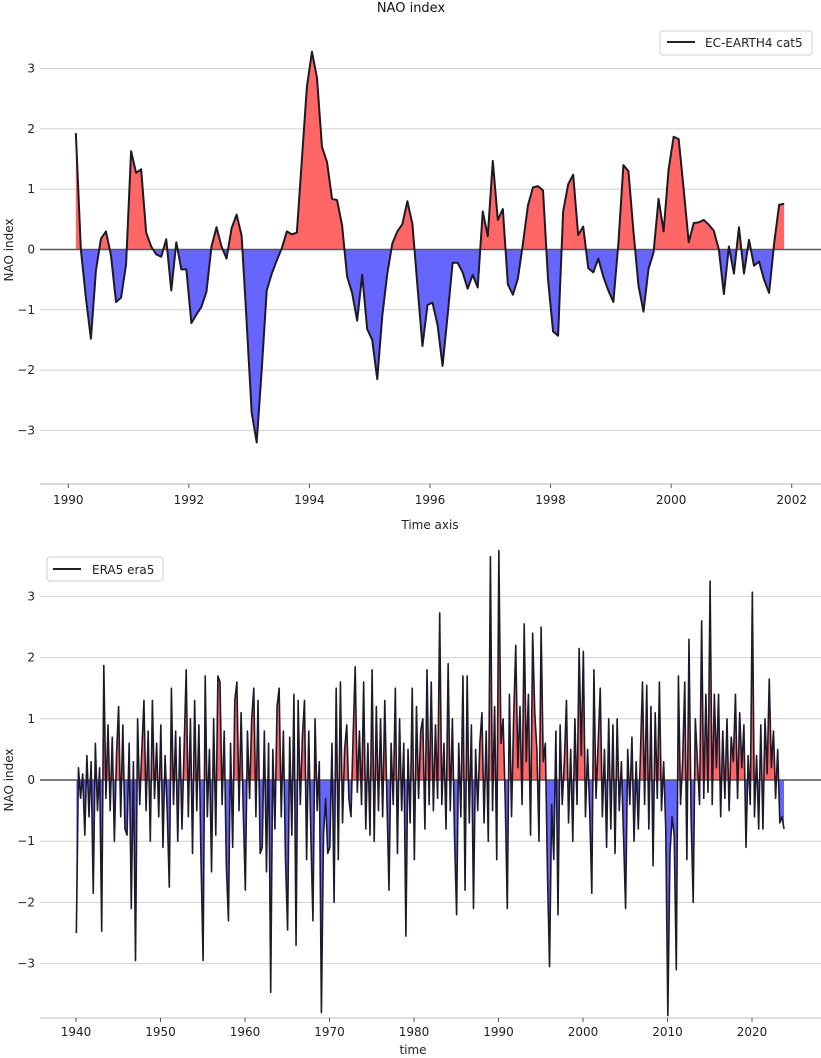  I want to click on x-tick-label: 1990, so click(498, 1032).